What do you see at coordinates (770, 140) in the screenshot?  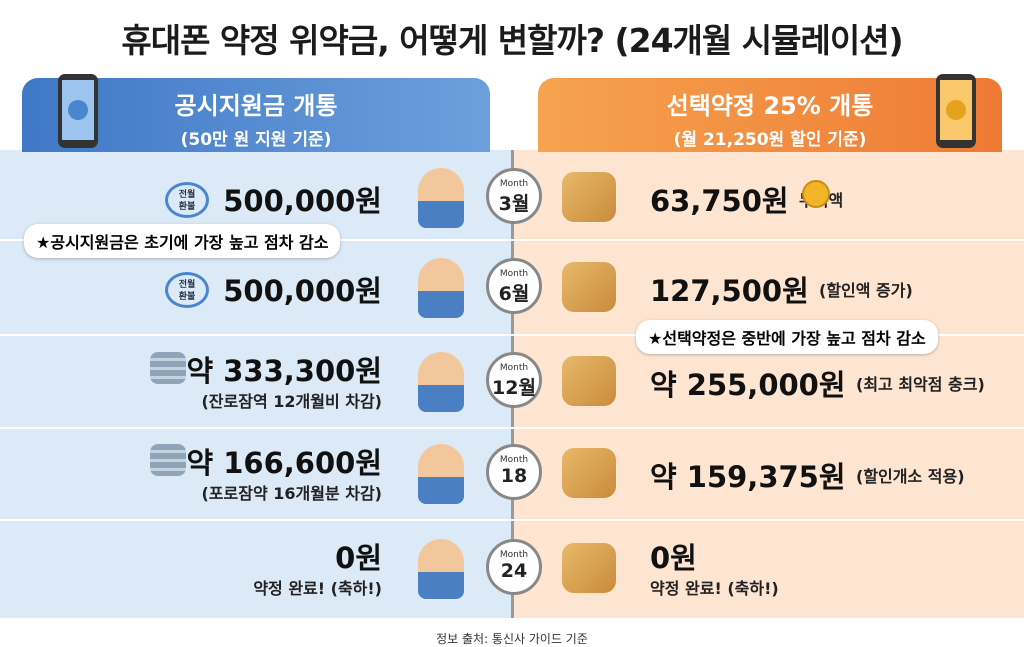 I see `header-subtitle: (월 21,250원 할인 기준)` at bounding box center [770, 140].